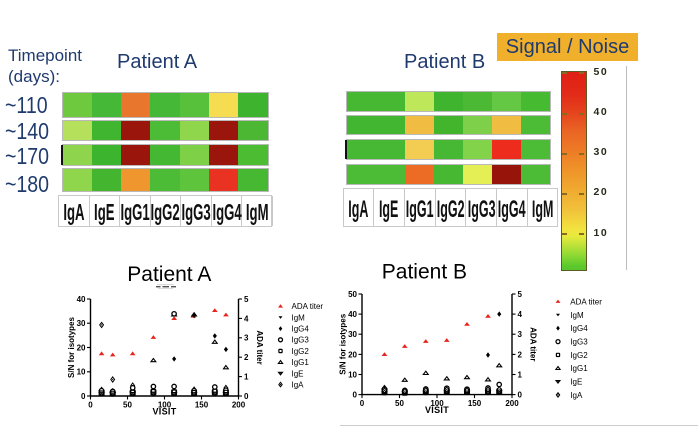 This screenshot has width=698, height=436. Describe the element at coordinates (169, 274) in the screenshot. I see `svg-text: Patient A` at that location.